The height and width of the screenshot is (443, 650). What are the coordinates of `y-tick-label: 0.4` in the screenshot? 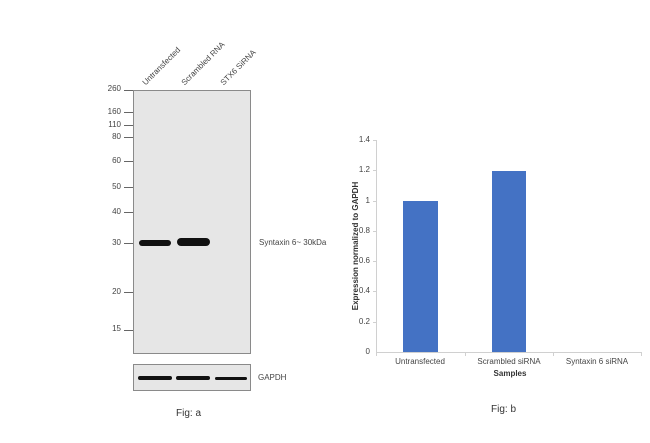 It's located at (364, 290).